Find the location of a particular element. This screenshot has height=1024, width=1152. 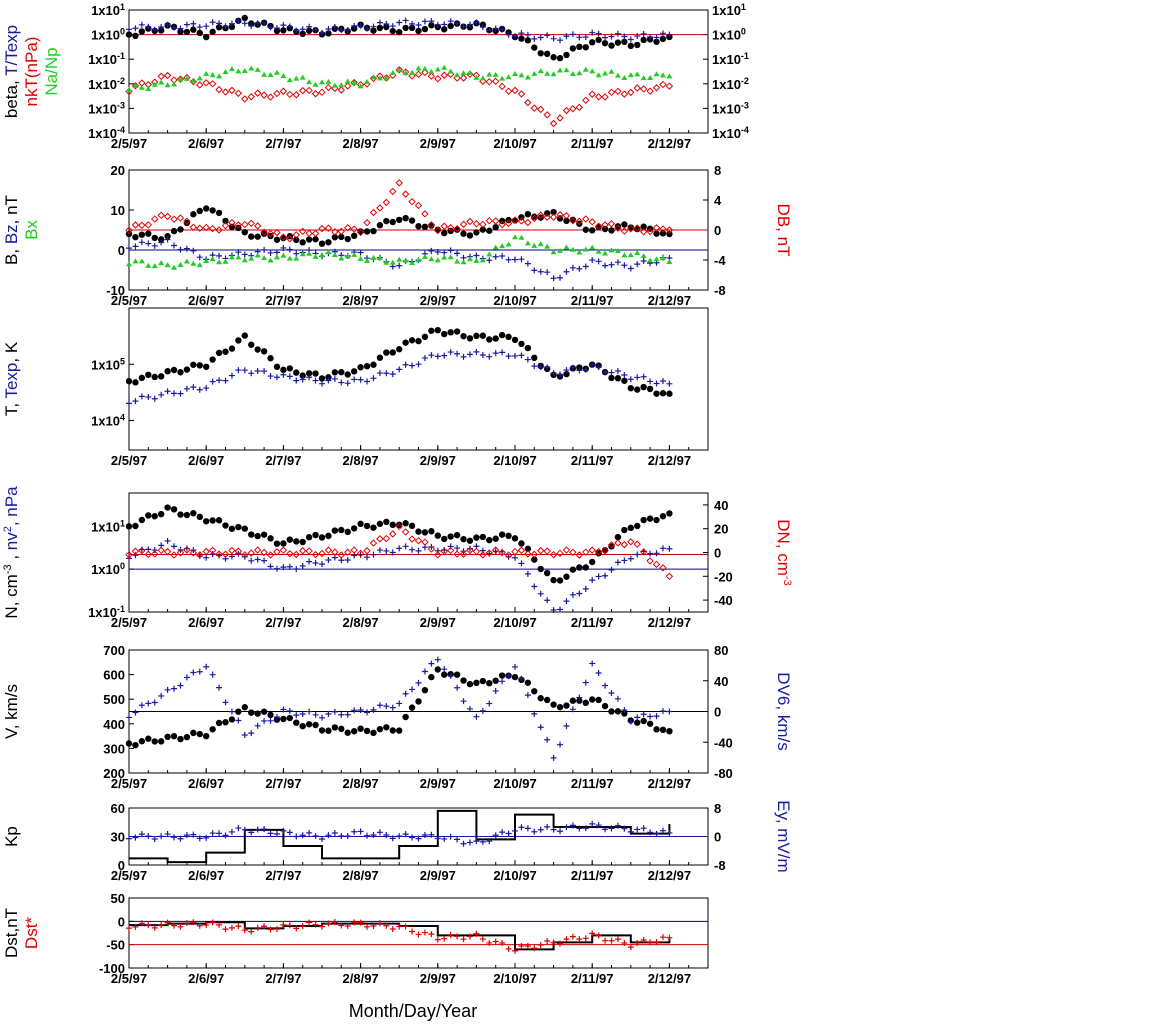

y-axis-label: N, cm-3 , nv2, nPa is located at coordinates (11, 552).